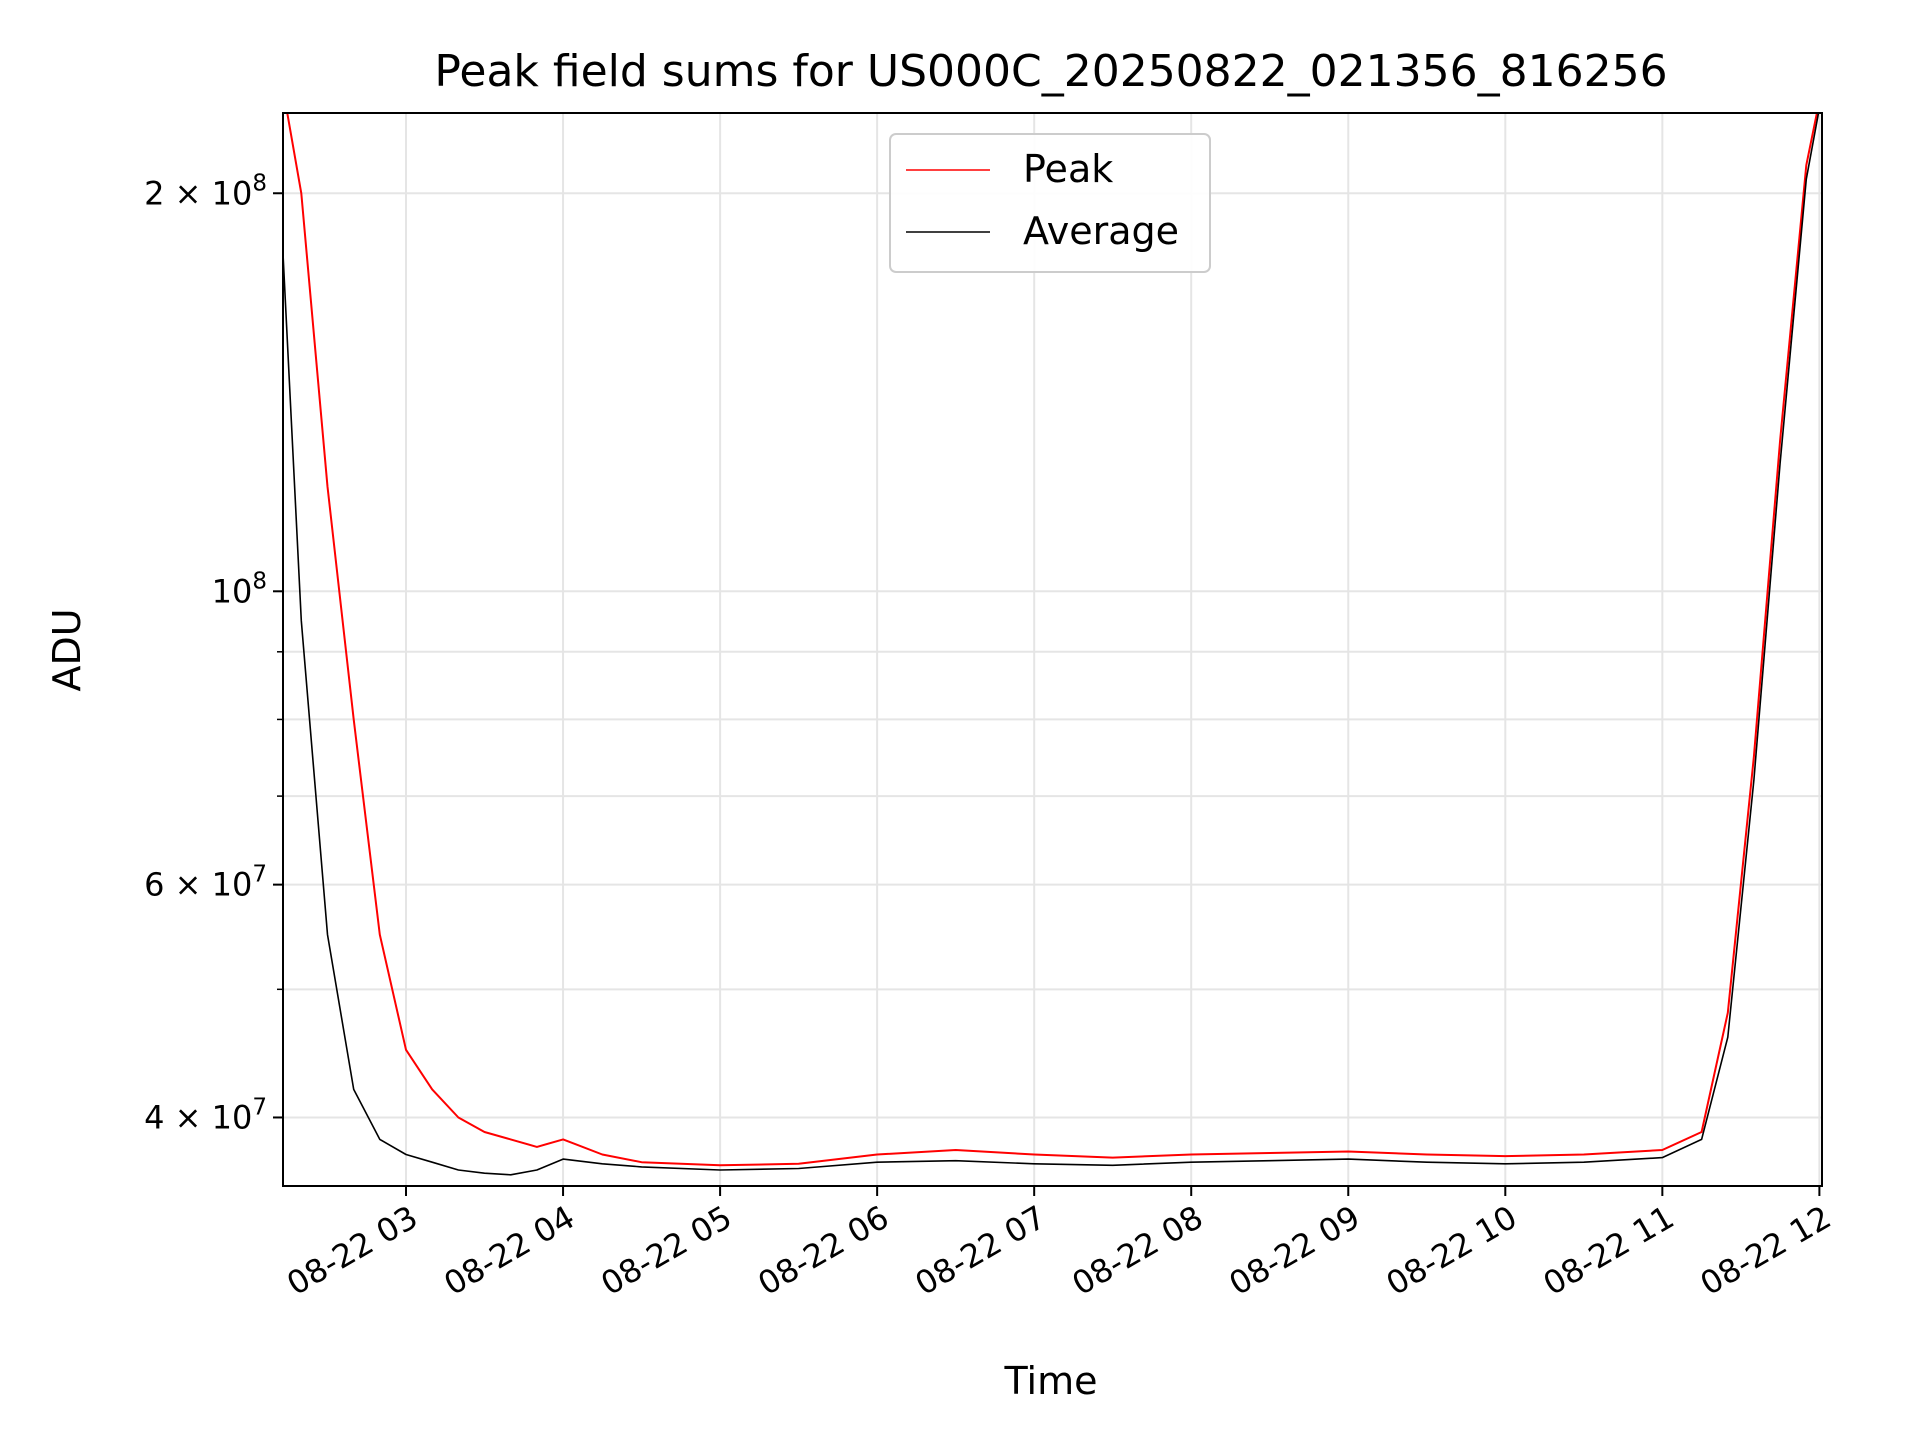 Image resolution: width=1920 pixels, height=1440 pixels. I want to click on x-axis-label: Time, so click(1051, 1381).